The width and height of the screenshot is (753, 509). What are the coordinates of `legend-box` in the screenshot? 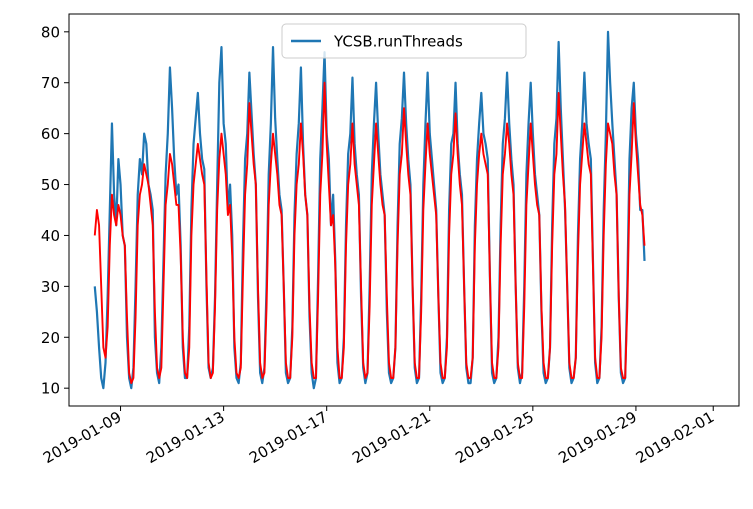 It's located at (404, 41).